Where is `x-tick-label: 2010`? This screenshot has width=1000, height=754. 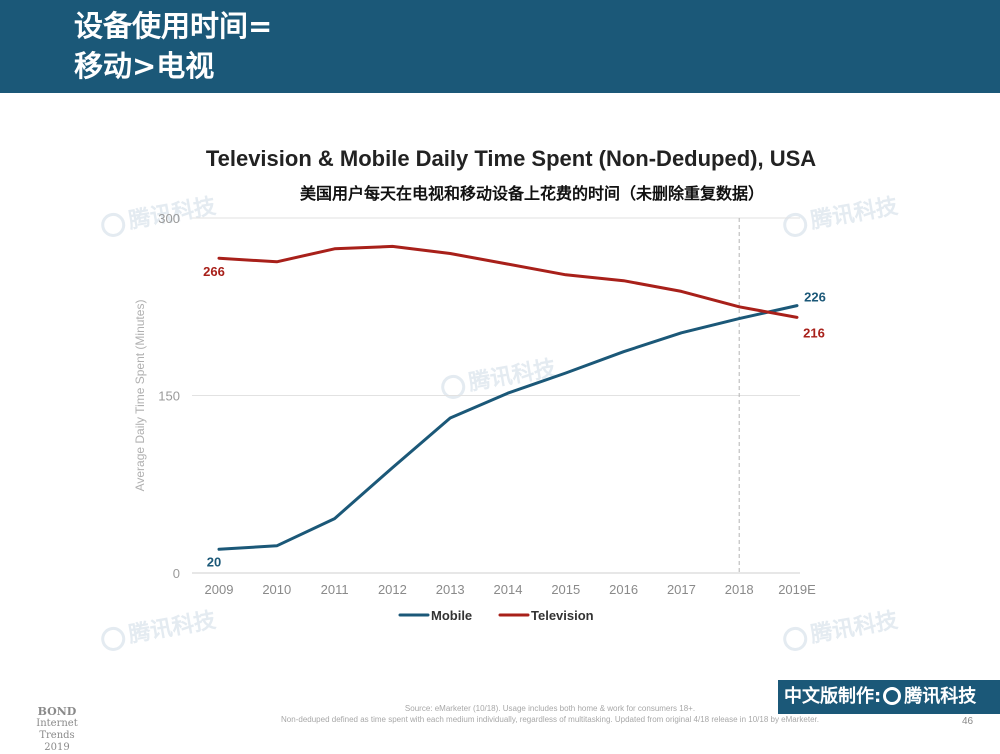 x-tick-label: 2010 is located at coordinates (276, 589).